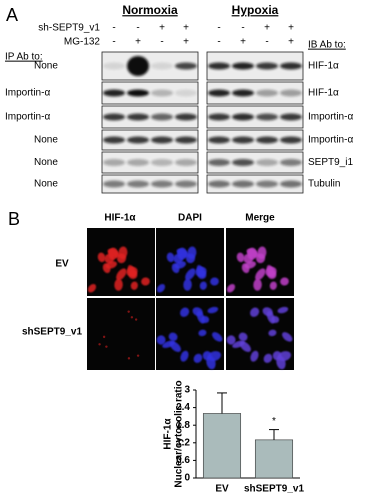  I want to click on channel: Merge, so click(260, 218).